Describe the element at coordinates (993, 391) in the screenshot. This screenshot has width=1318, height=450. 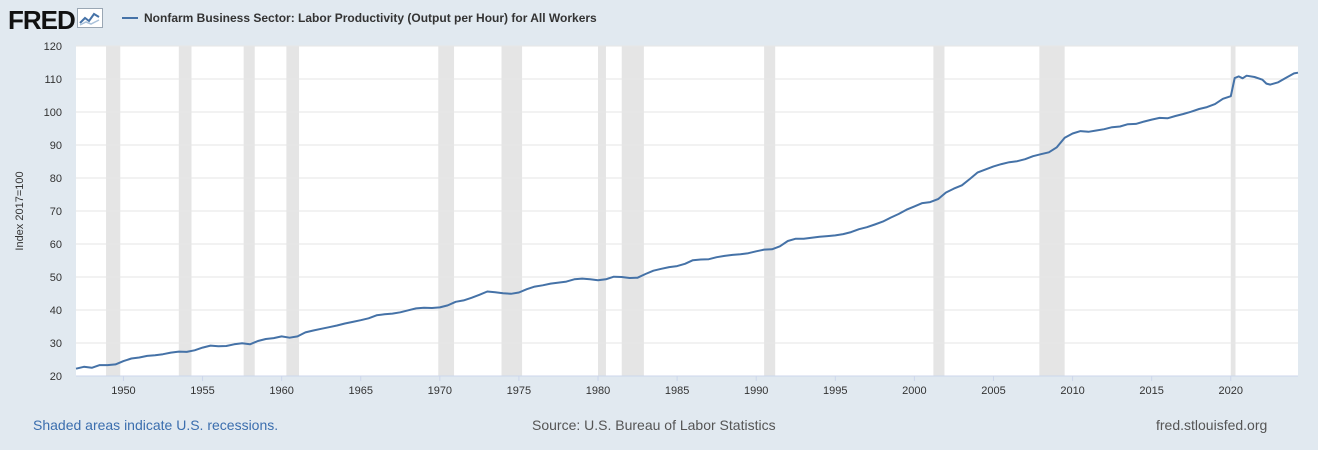
I see `x-tick-label: 2005` at that location.